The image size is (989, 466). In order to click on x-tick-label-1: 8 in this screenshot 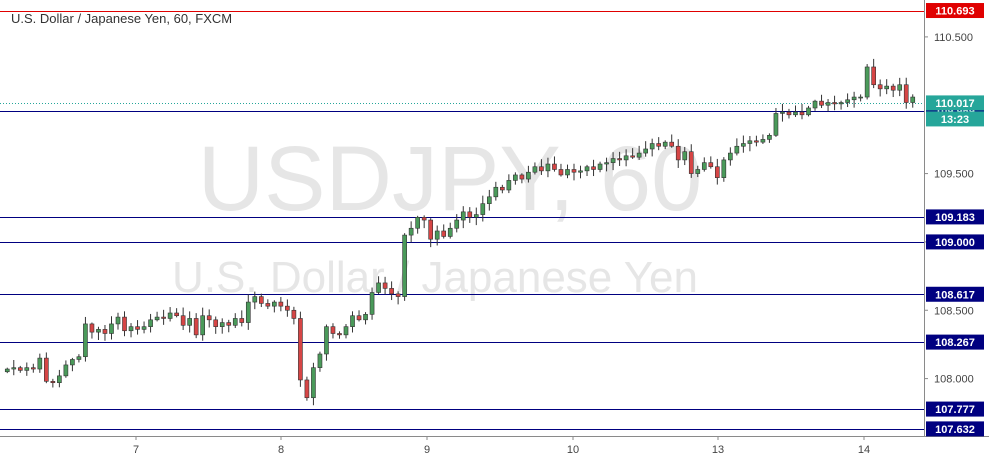, I will do `click(281, 450)`.